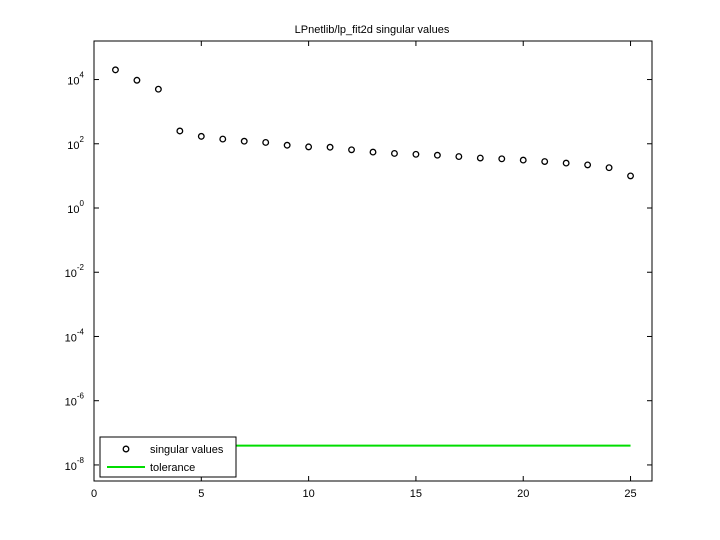 This screenshot has height=540, width=720. What do you see at coordinates (94, 494) in the screenshot?
I see `x-tick-label: 0` at bounding box center [94, 494].